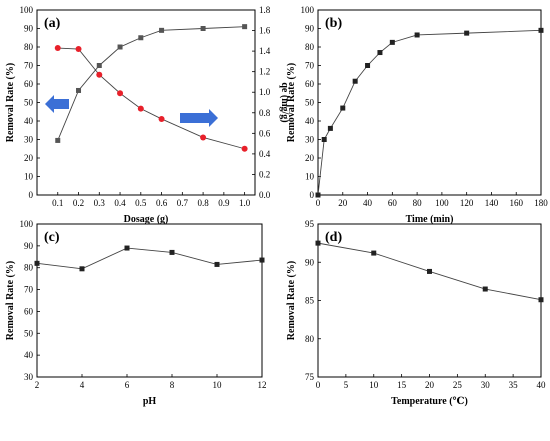 Image resolution: width=550 pixels, height=441 pixels. What do you see at coordinates (418, 203) in the screenshot?
I see `x-tick-label: 80` at bounding box center [418, 203].